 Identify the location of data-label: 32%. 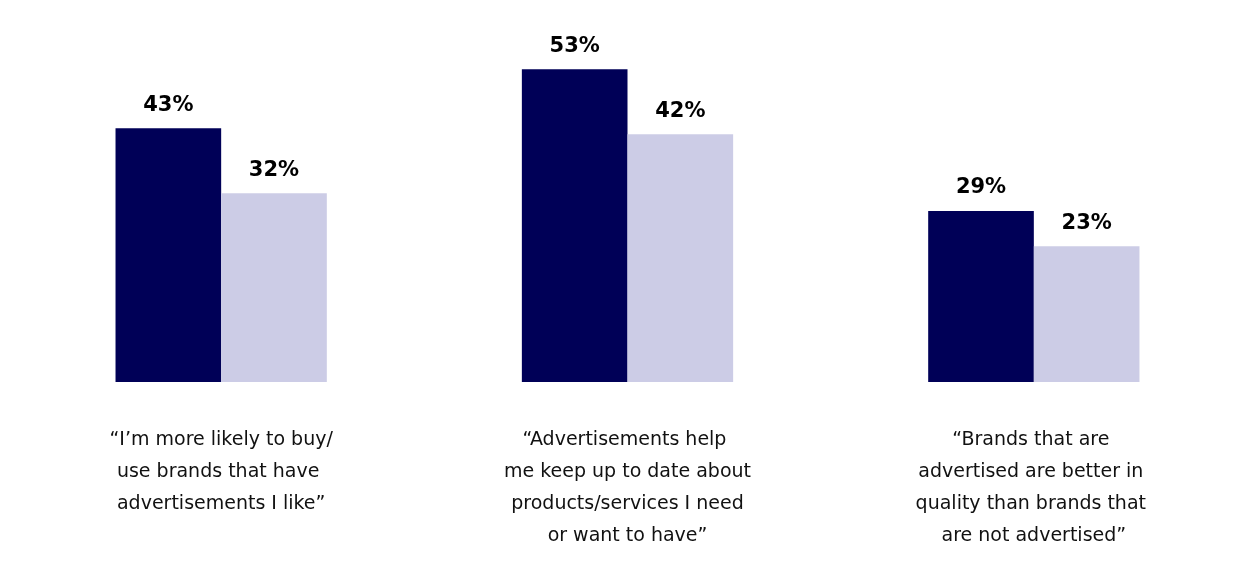
(274, 168).